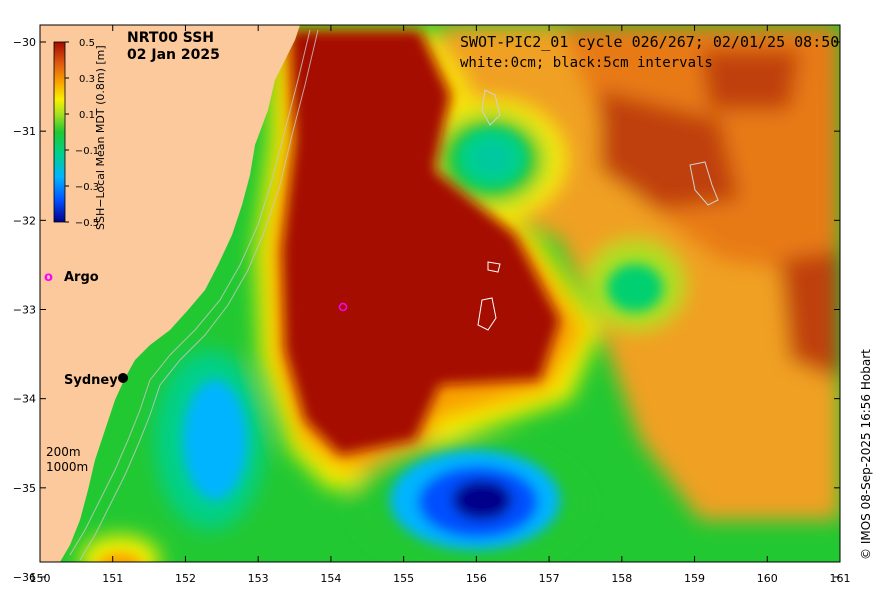  What do you see at coordinates (40, 578) in the screenshot?
I see `x-tick-label: 150` at bounding box center [40, 578].